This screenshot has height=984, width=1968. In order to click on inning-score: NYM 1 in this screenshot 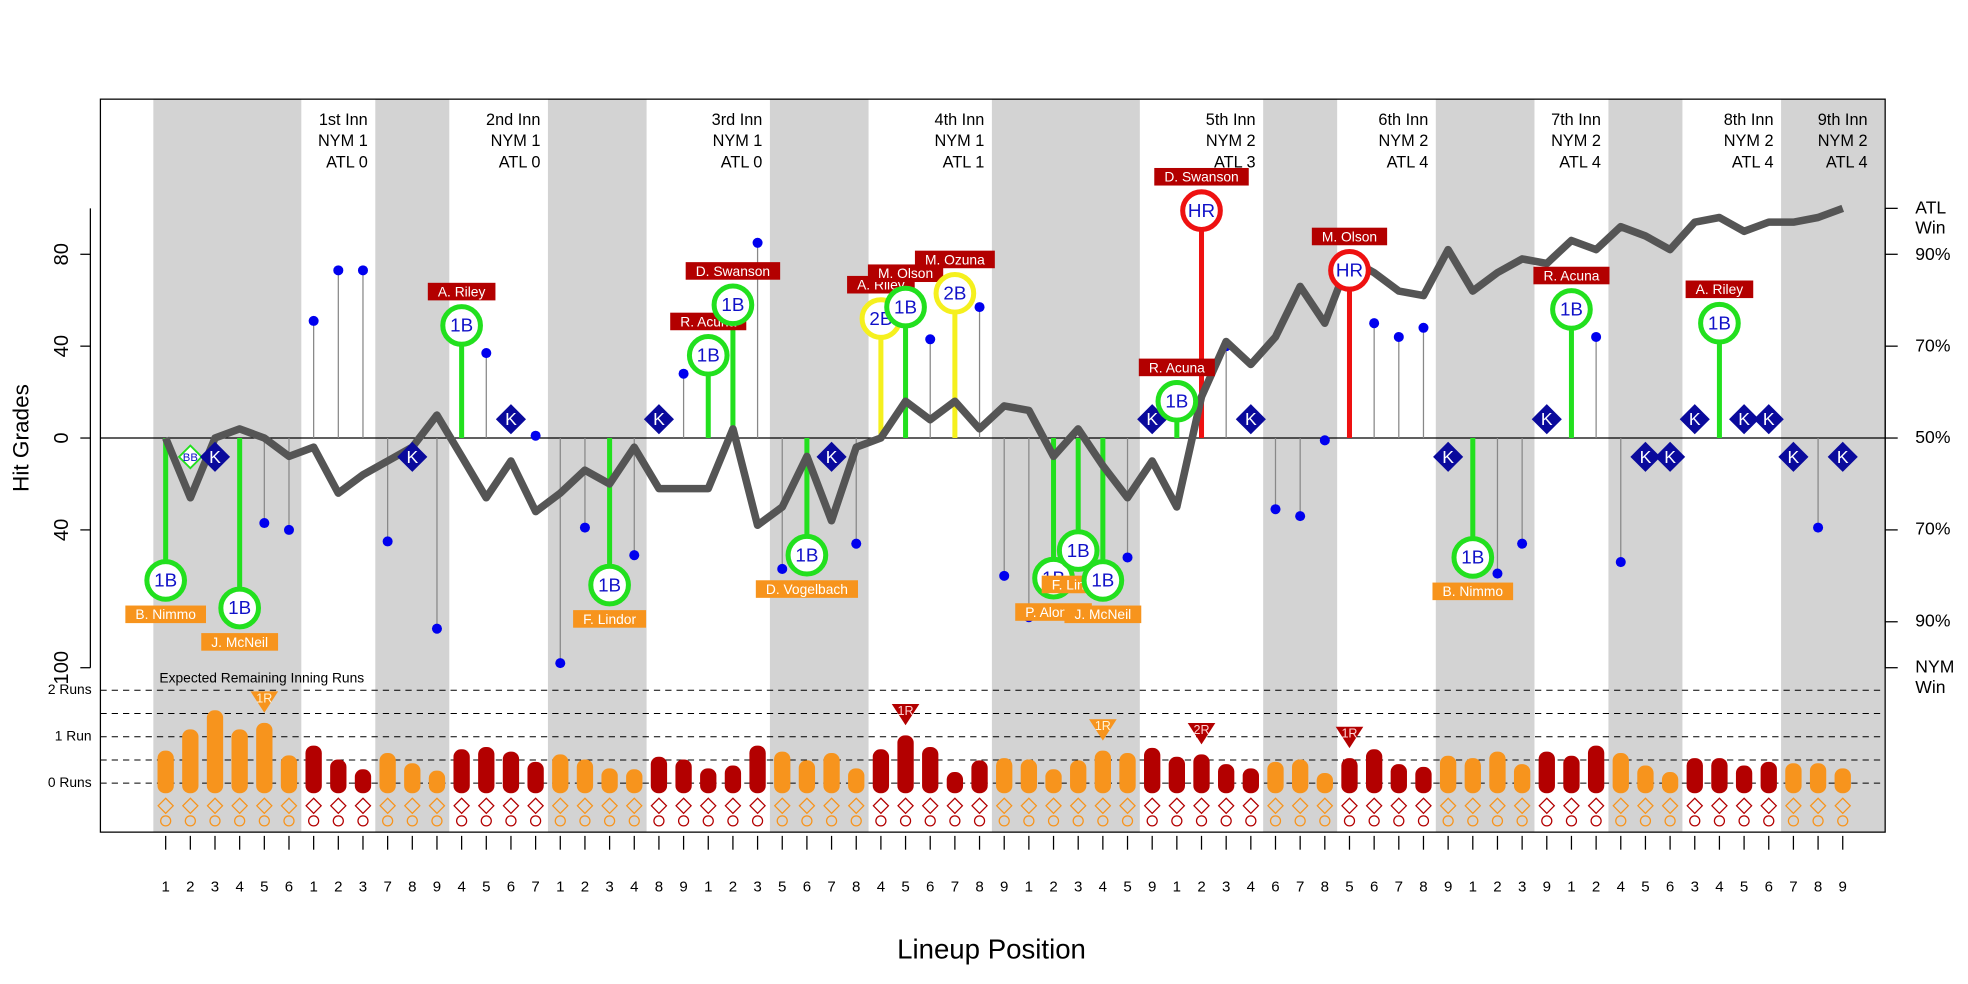, I will do `click(343, 141)`.